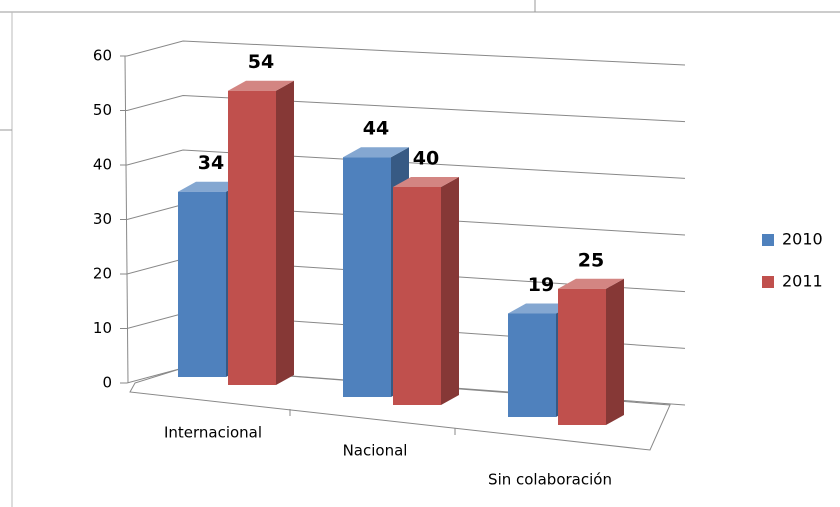 Image resolution: width=840 pixels, height=507 pixels. Describe the element at coordinates (591, 260) in the screenshot. I see `data-label: 25` at that location.